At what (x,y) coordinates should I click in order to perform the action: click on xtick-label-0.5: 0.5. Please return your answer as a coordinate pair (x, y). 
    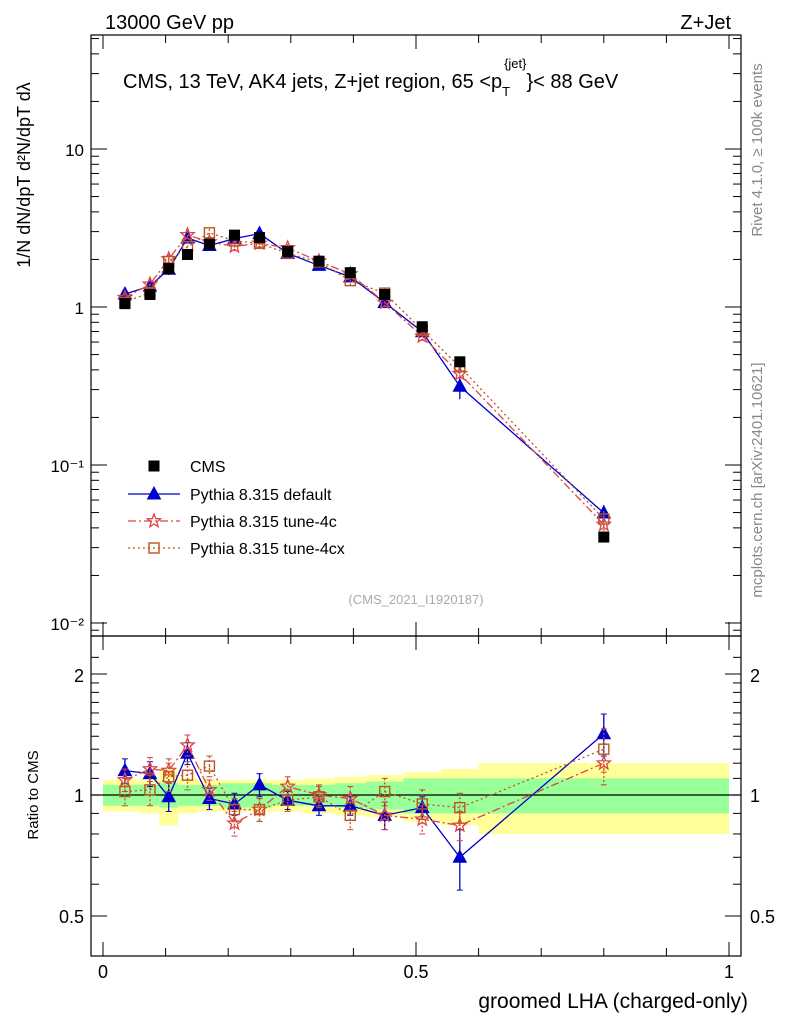
    Looking at the image, I should click on (415, 972).